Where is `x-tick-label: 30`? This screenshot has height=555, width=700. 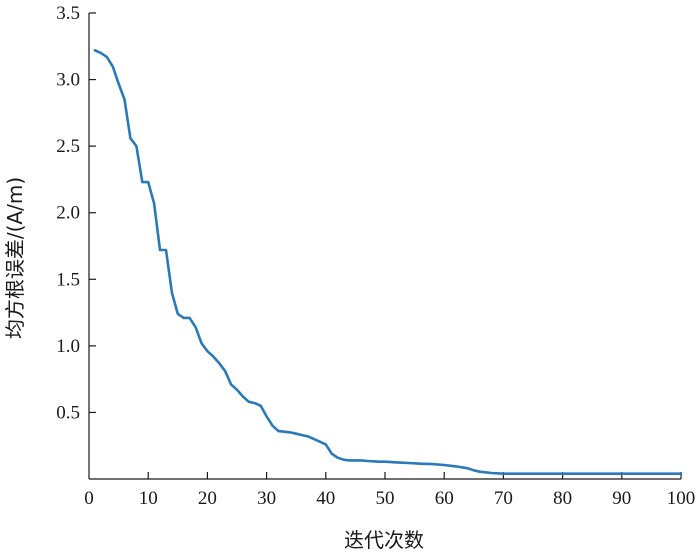
x-tick-label: 30 is located at coordinates (266, 498).